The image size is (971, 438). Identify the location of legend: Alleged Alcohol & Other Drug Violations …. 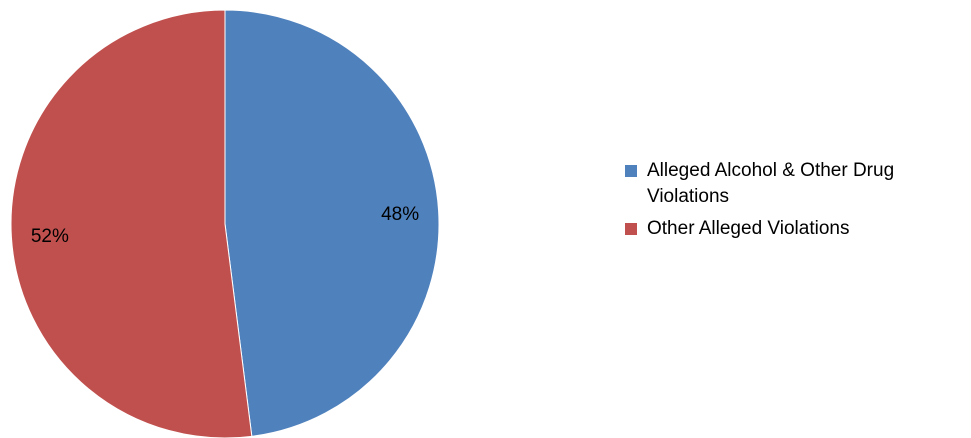
(795, 203).